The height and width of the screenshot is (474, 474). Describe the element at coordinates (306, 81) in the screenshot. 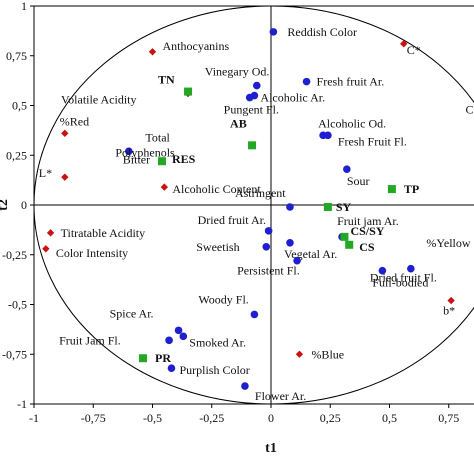

I see `point-fresh-fruit-ar` at that location.